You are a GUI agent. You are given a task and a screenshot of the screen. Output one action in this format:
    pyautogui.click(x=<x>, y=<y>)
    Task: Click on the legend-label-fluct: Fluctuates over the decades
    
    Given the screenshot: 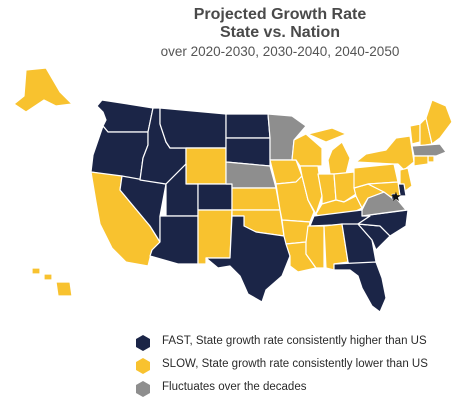 What is the action you would take?
    pyautogui.click(x=234, y=387)
    